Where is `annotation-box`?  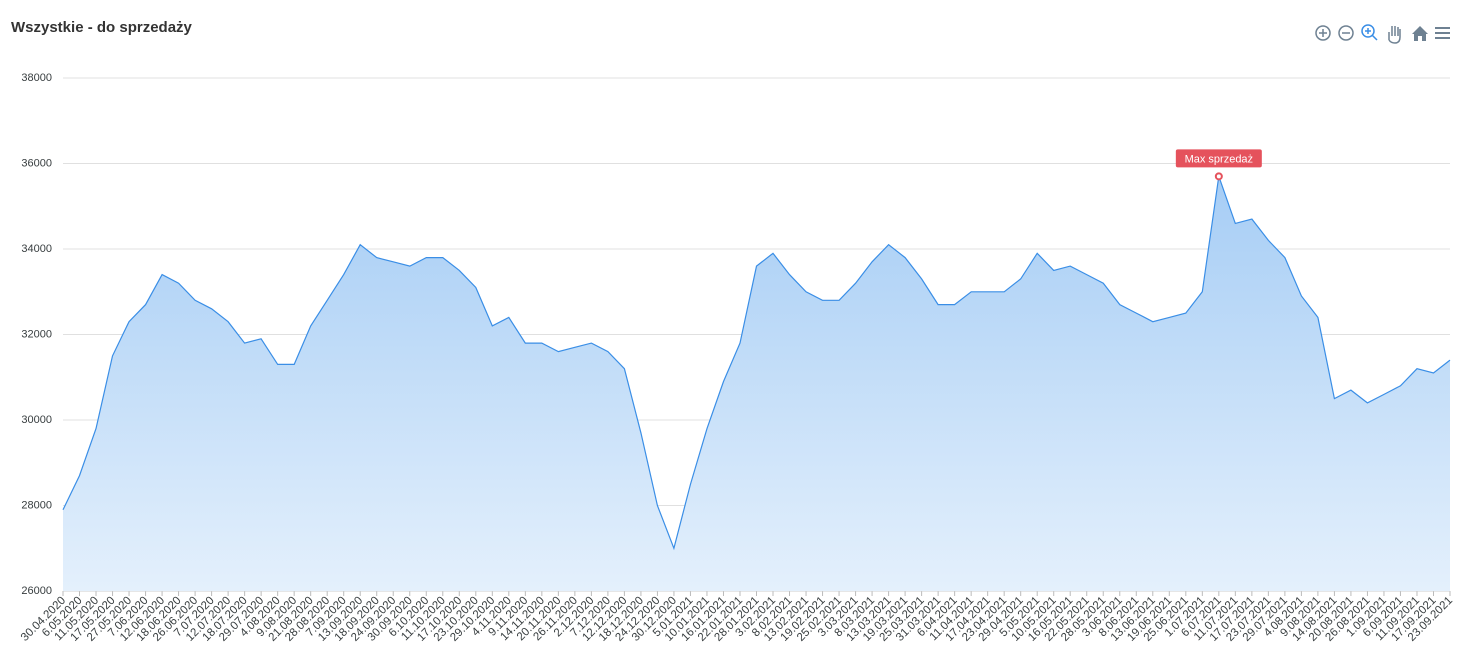
annotation-box is located at coordinates (1218, 158).